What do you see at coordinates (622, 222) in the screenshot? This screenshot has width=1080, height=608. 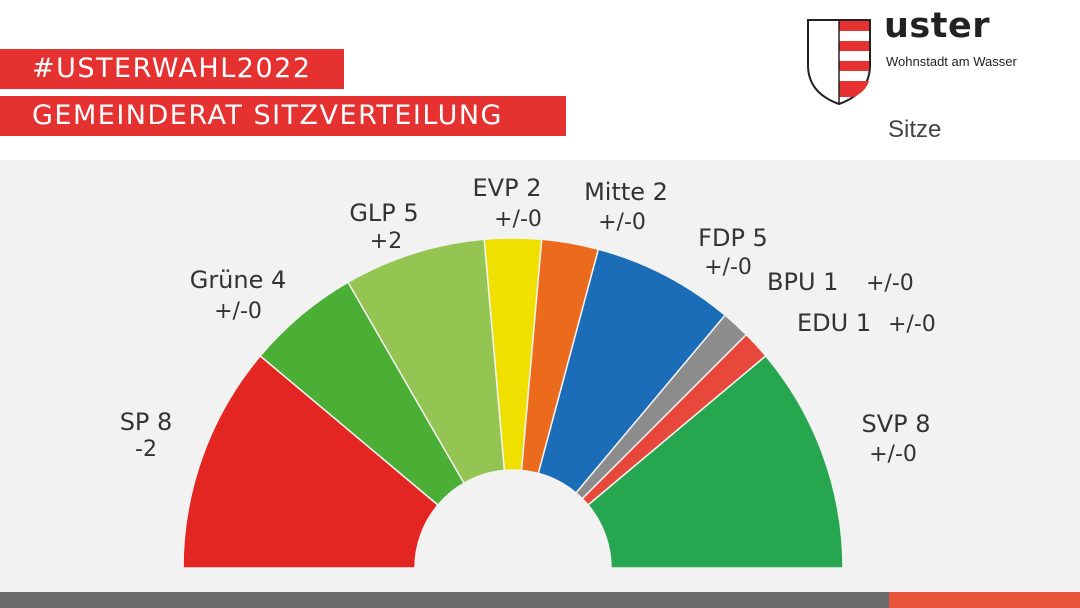 I see `party-change-mitte: +/-0` at bounding box center [622, 222].